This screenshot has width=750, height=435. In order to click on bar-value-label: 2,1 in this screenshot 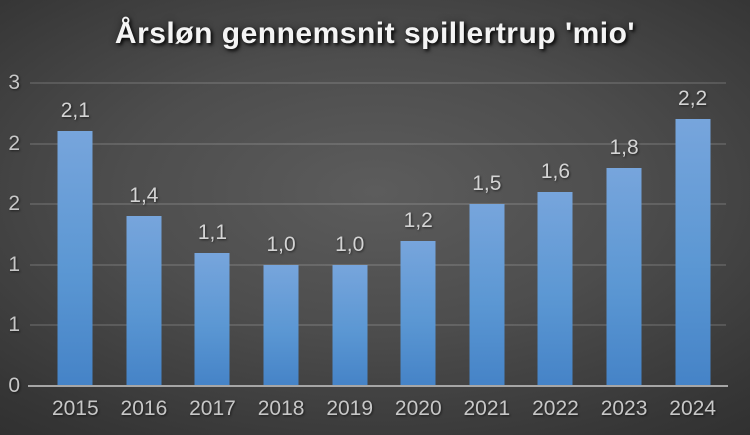, I will do `click(75, 111)`.